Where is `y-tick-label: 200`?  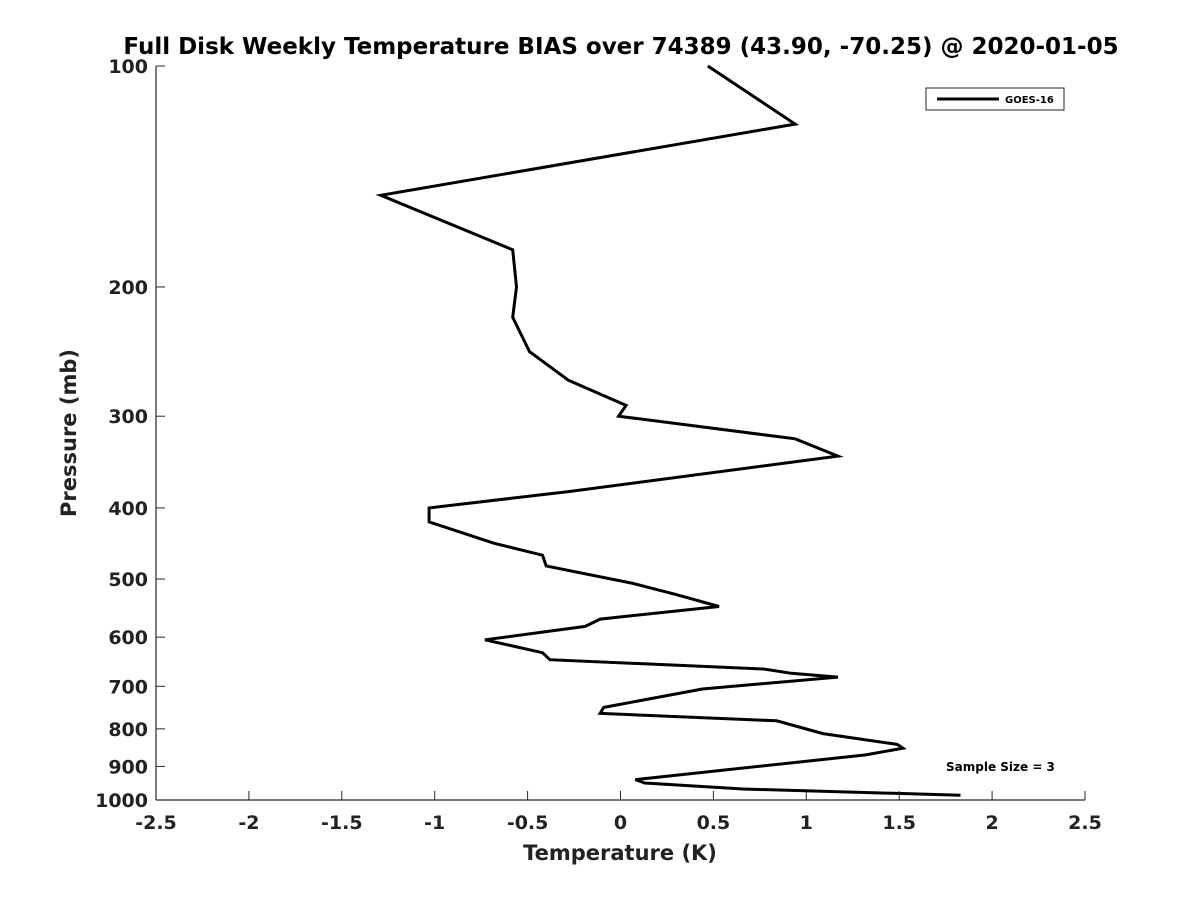
y-tick-label: 200 is located at coordinates (128, 288).